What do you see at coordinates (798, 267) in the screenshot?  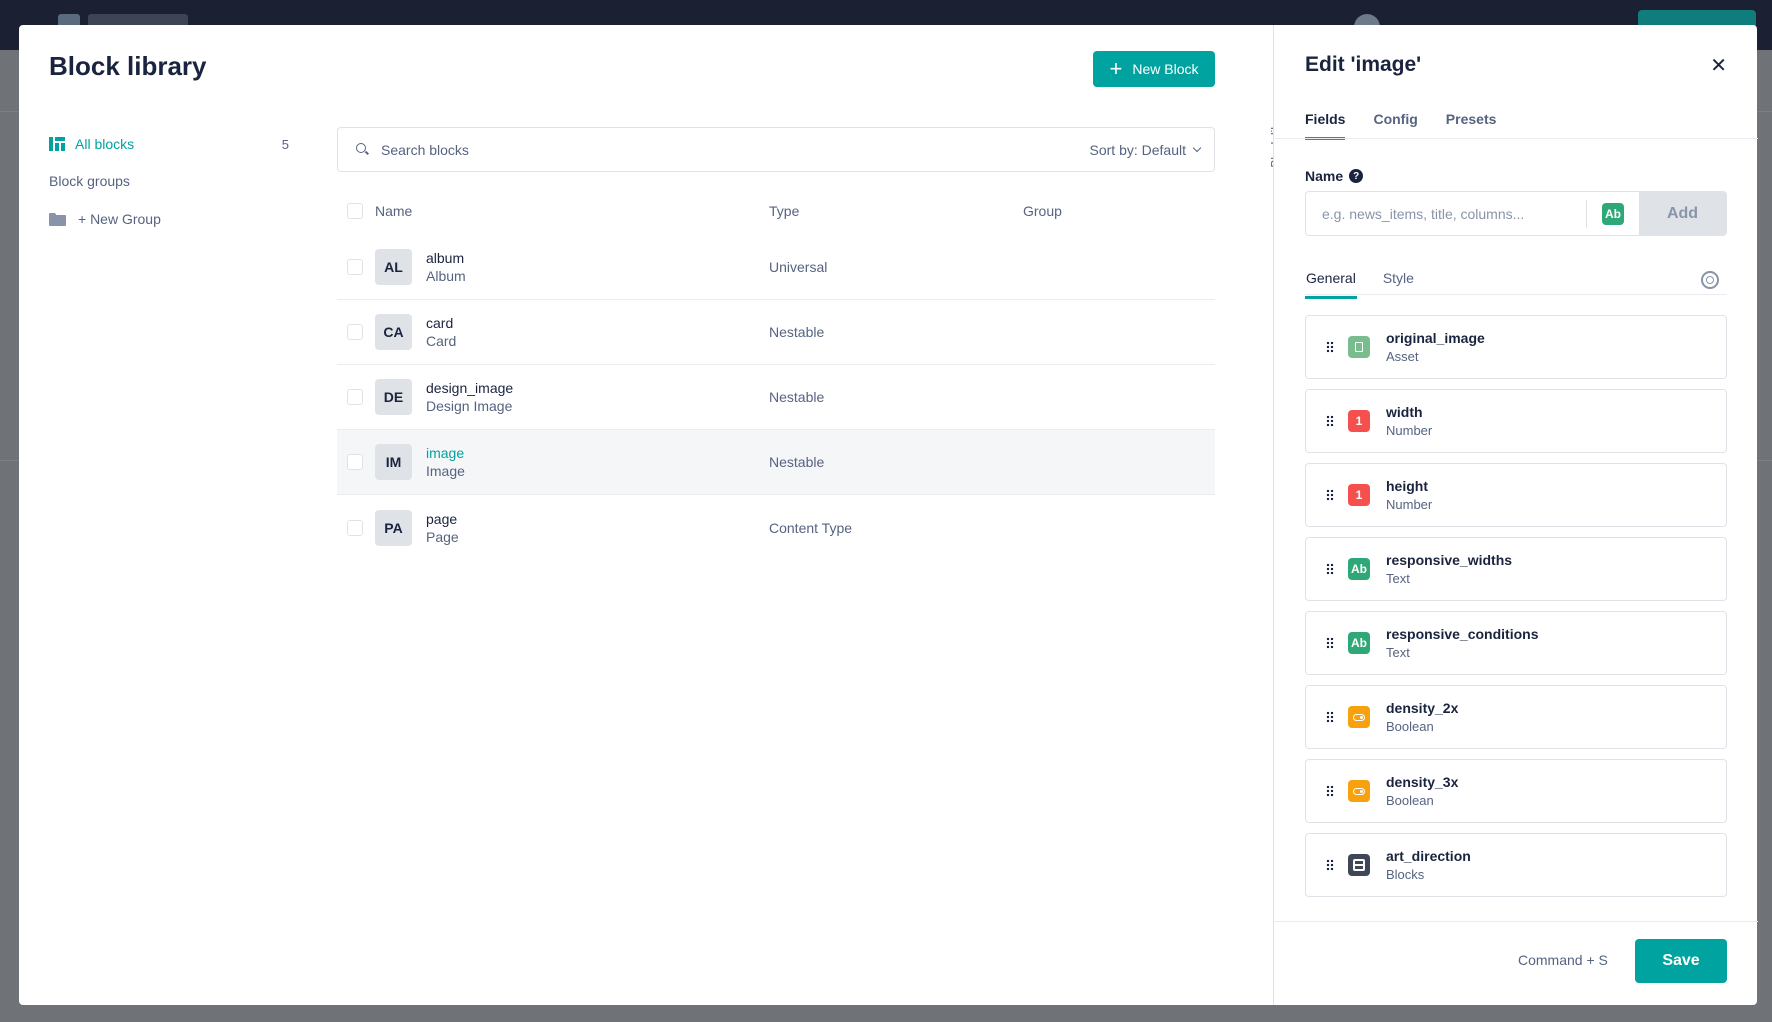 I see `block-type: Universal` at bounding box center [798, 267].